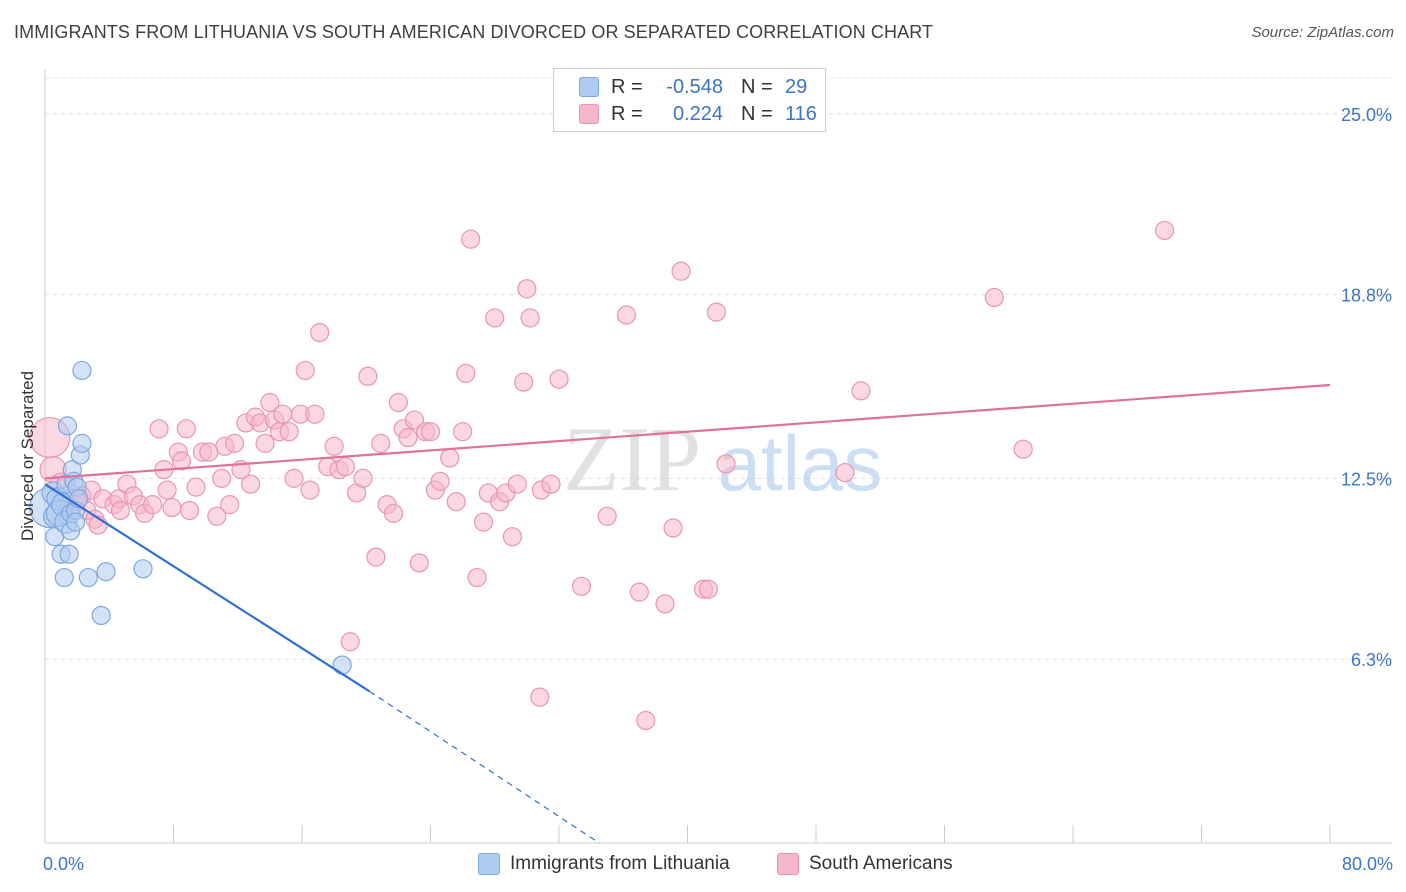 This screenshot has width=1406, height=892. What do you see at coordinates (620, 863) in the screenshot?
I see `legend-label: Immigrants from Lithuania` at bounding box center [620, 863].